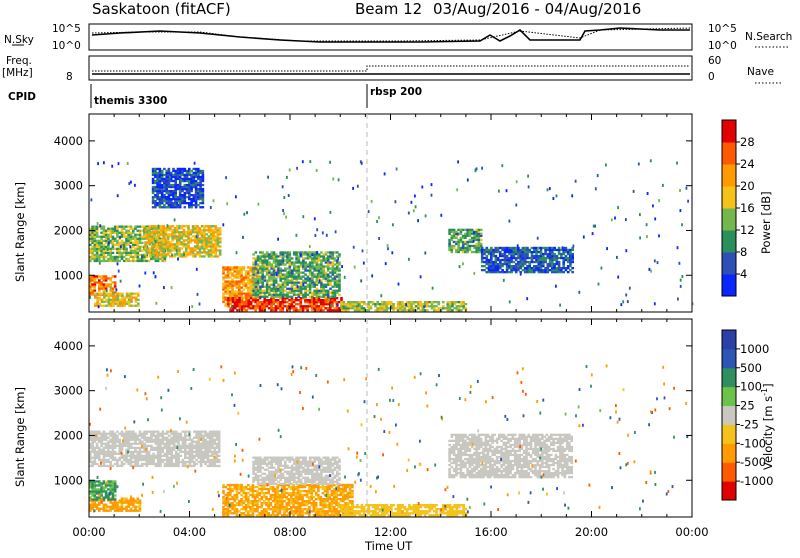  What do you see at coordinates (722, 46) in the screenshot?
I see `nsearch-tick-bottom: 10^0` at bounding box center [722, 46].